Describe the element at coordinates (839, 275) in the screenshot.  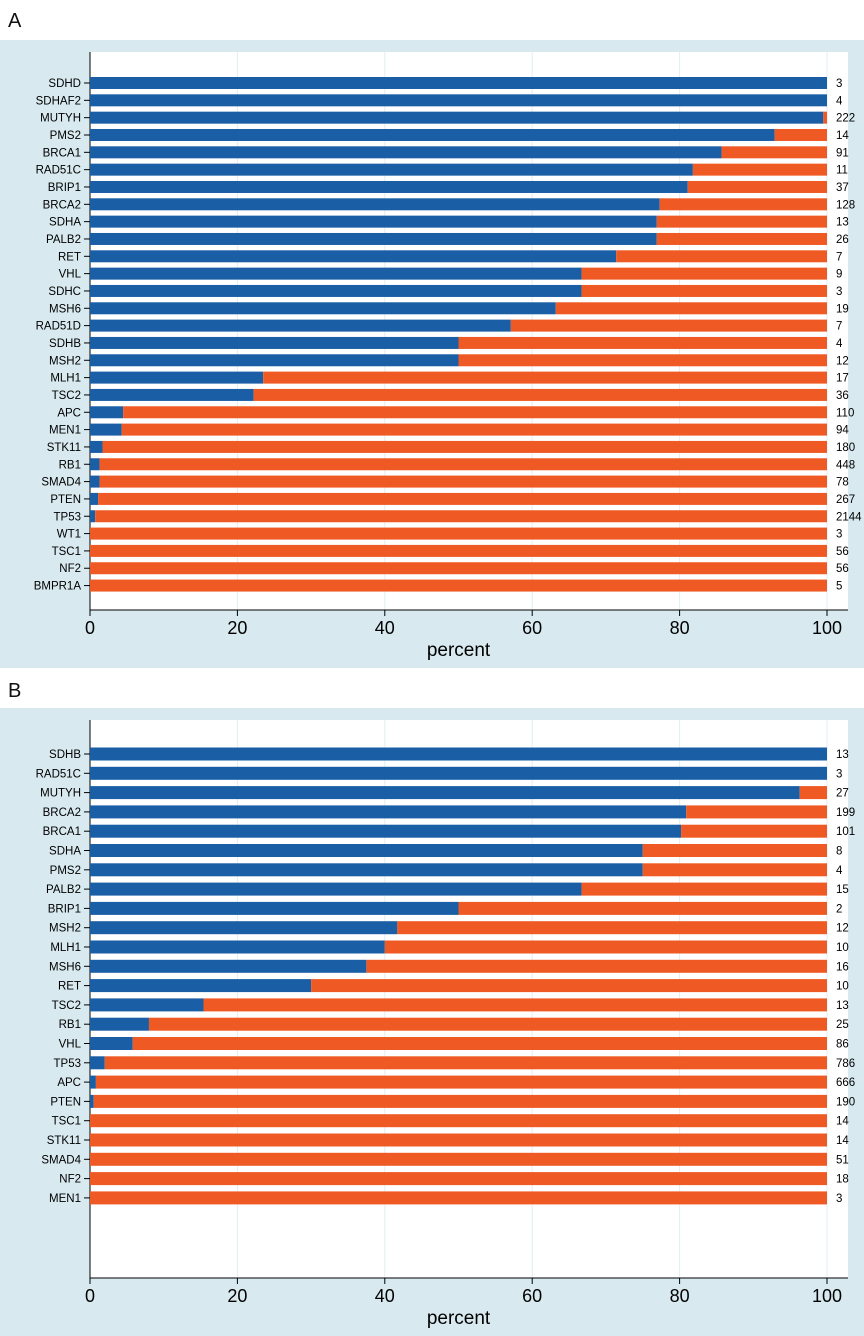
I see `count-label-VHL: 9` at that location.